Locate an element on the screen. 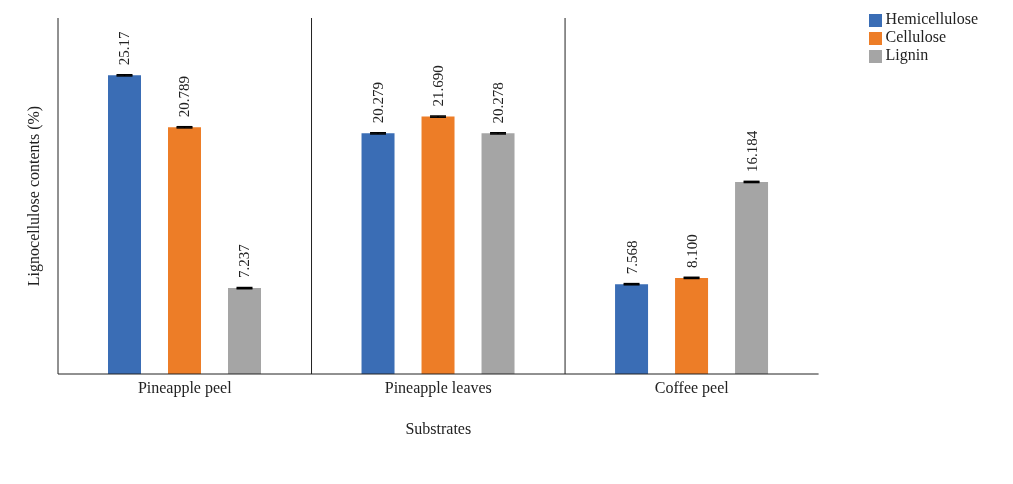 The width and height of the screenshot is (1013, 484). data-label: 25.17 is located at coordinates (124, 48).